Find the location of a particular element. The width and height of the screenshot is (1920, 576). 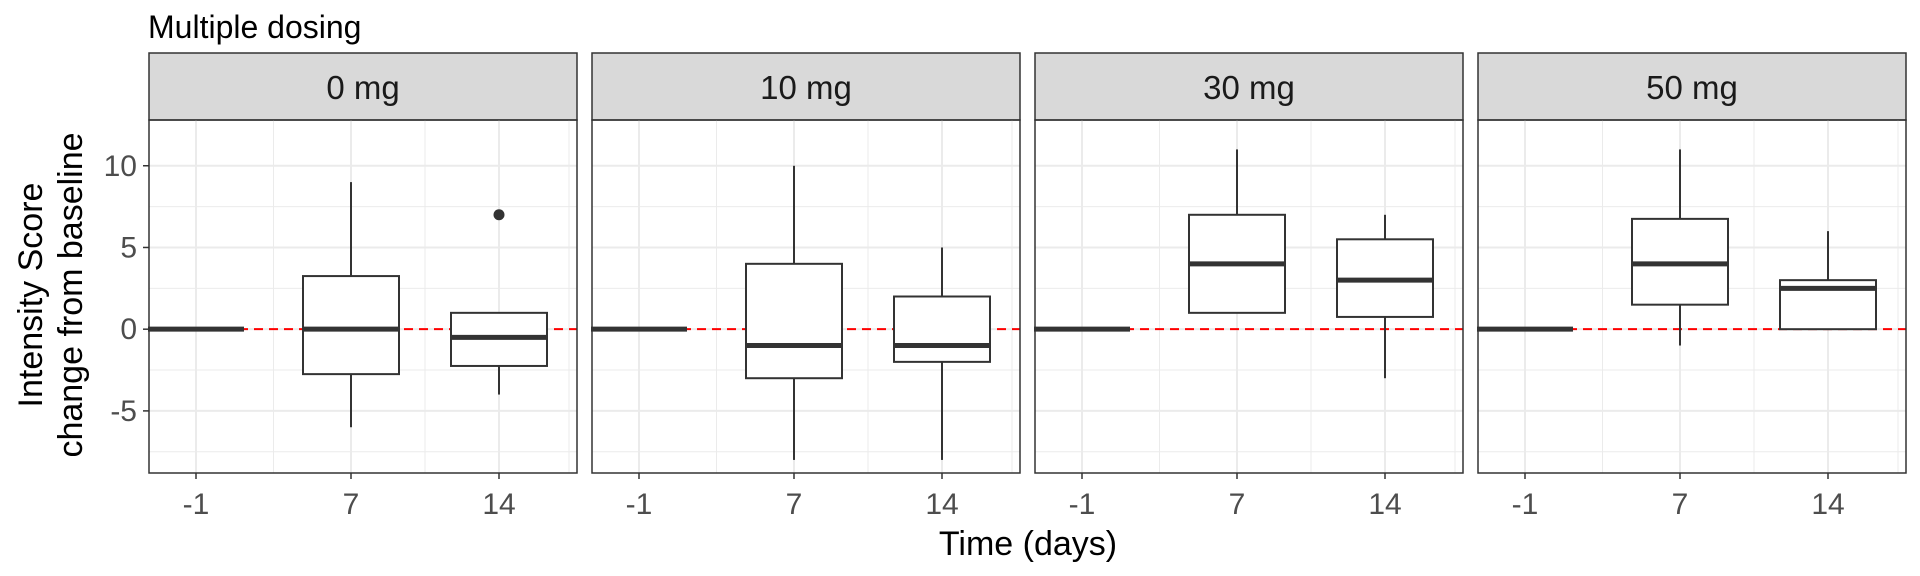

chart-title: Multiple dosing is located at coordinates (254, 27).